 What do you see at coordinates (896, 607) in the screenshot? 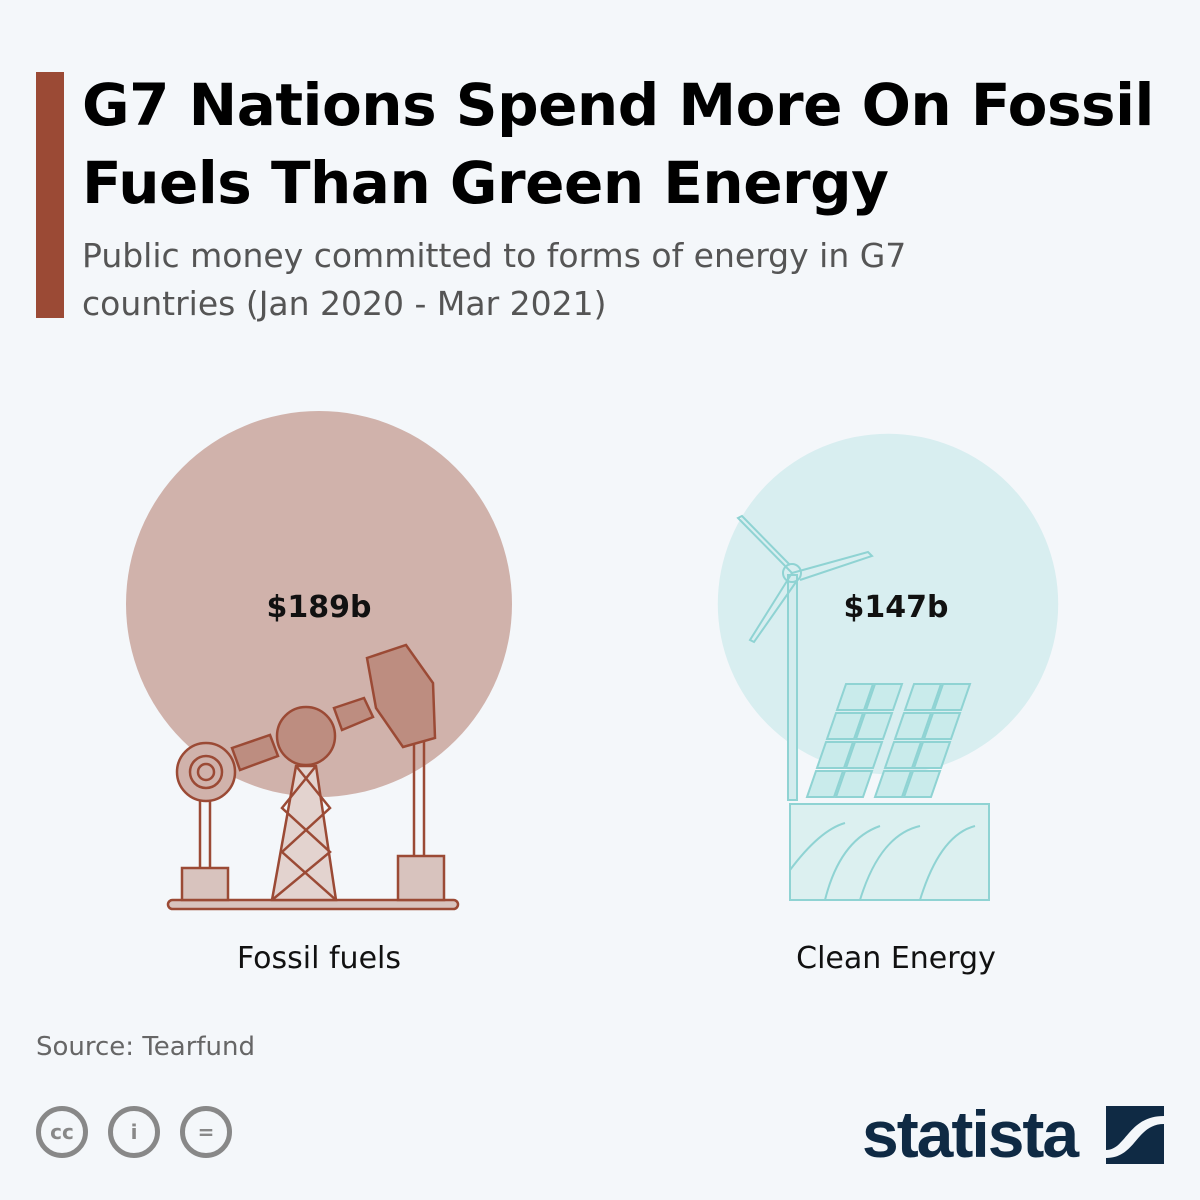
I see `data-label-clean-energy: $147b` at bounding box center [896, 607].